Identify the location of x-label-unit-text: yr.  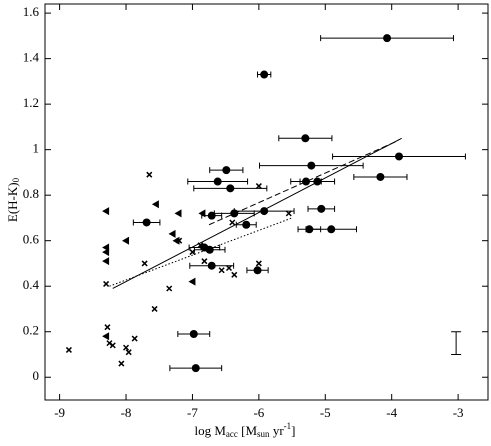
(277, 430).